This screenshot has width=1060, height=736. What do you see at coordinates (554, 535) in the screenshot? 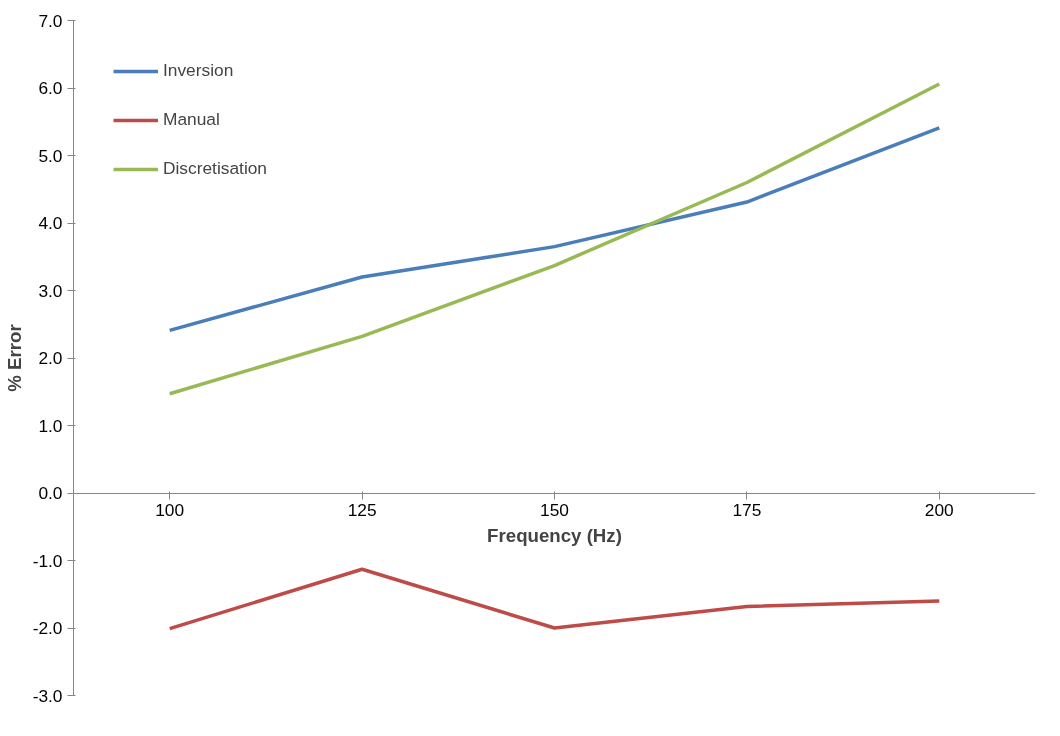
I see `x-axis-title: Frequency (Hz)` at bounding box center [554, 535].